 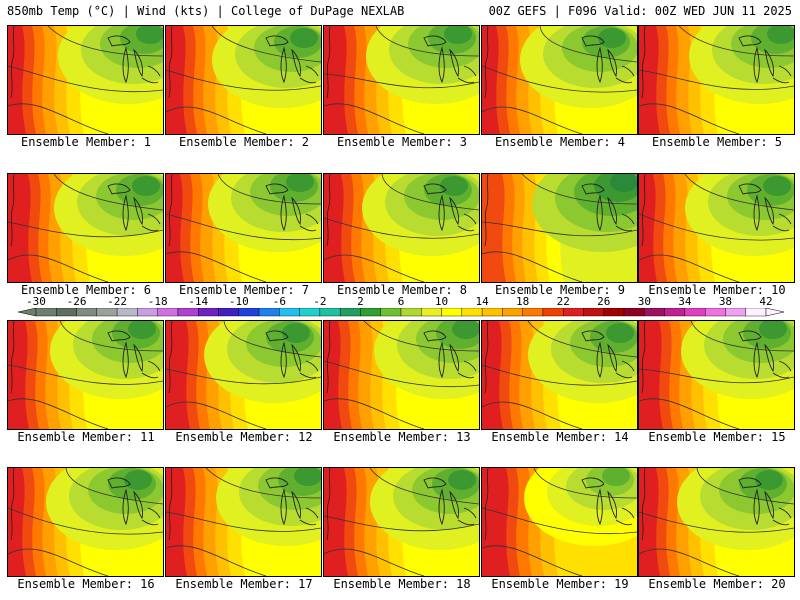 I want to click on colorbar-tick-label: 42, so click(x=766, y=301).